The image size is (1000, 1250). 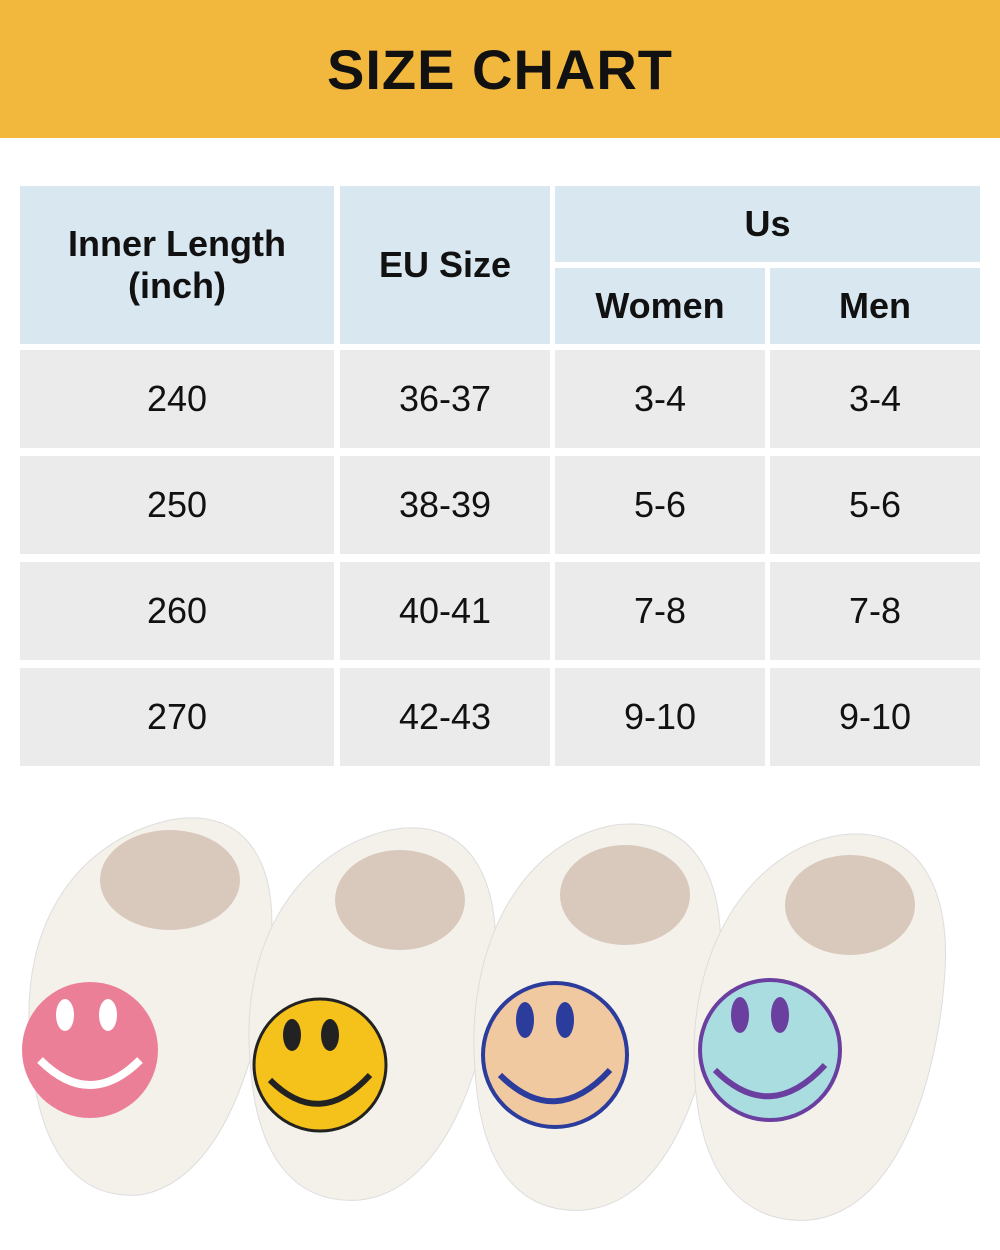 I want to click on table-cell: 42-43, so click(x=445, y=717).